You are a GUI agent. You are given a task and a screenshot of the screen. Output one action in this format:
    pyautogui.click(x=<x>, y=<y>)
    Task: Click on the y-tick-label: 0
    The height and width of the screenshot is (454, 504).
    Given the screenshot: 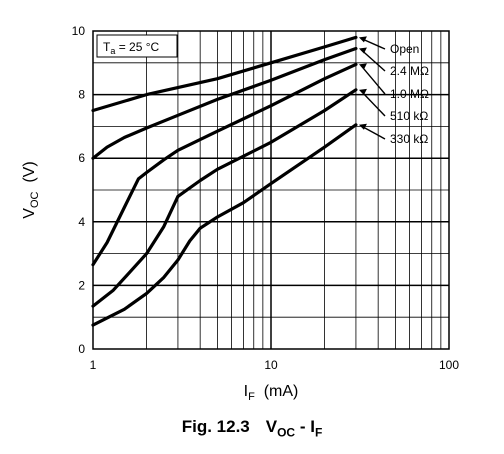 What is the action you would take?
    pyautogui.click(x=81, y=349)
    